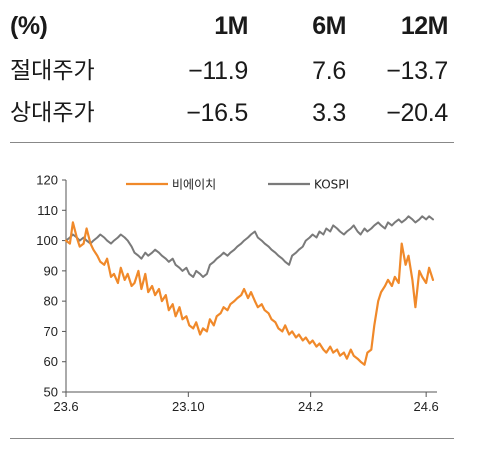 The image size is (488, 455). What do you see at coordinates (310, 406) in the screenshot?
I see `x-tick-label: 24.2` at bounding box center [310, 406].